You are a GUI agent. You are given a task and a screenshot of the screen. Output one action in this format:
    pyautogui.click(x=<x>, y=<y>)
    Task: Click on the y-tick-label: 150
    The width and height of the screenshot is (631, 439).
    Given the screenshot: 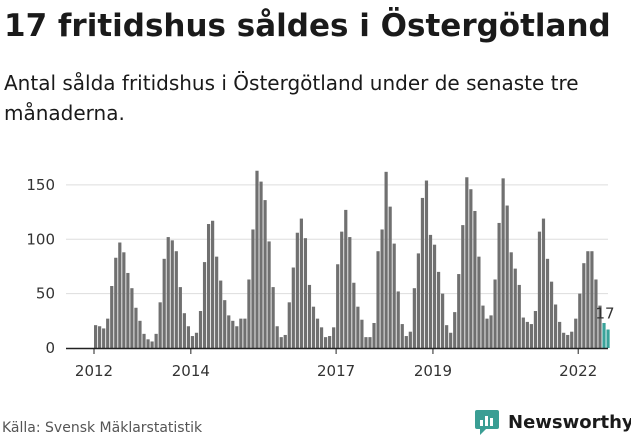 What is the action you would take?
    pyautogui.click(x=40, y=185)
    